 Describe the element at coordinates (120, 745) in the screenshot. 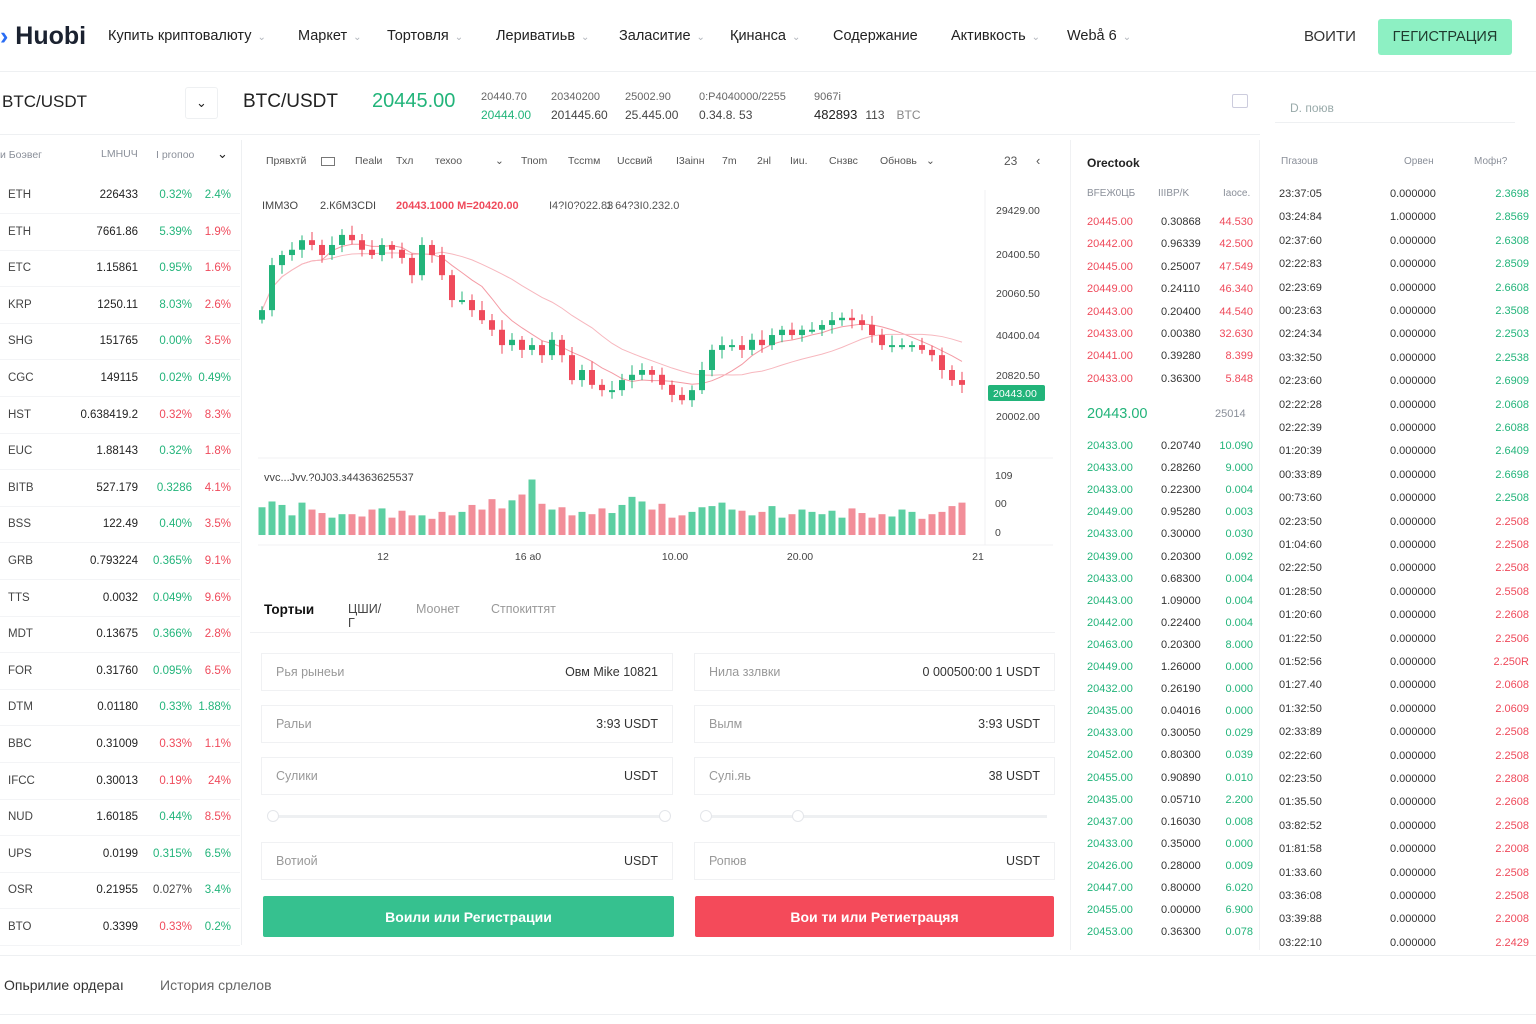

I see `market-row: BBC 0.31009 0.33% 1.1%` at that location.